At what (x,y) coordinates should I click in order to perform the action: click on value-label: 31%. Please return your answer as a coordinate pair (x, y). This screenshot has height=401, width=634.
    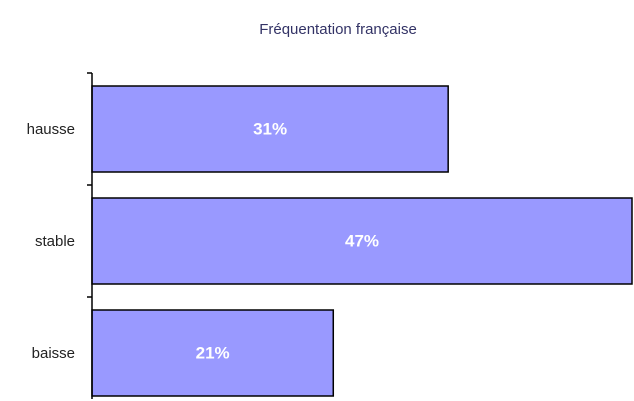
    Looking at the image, I should click on (270, 128).